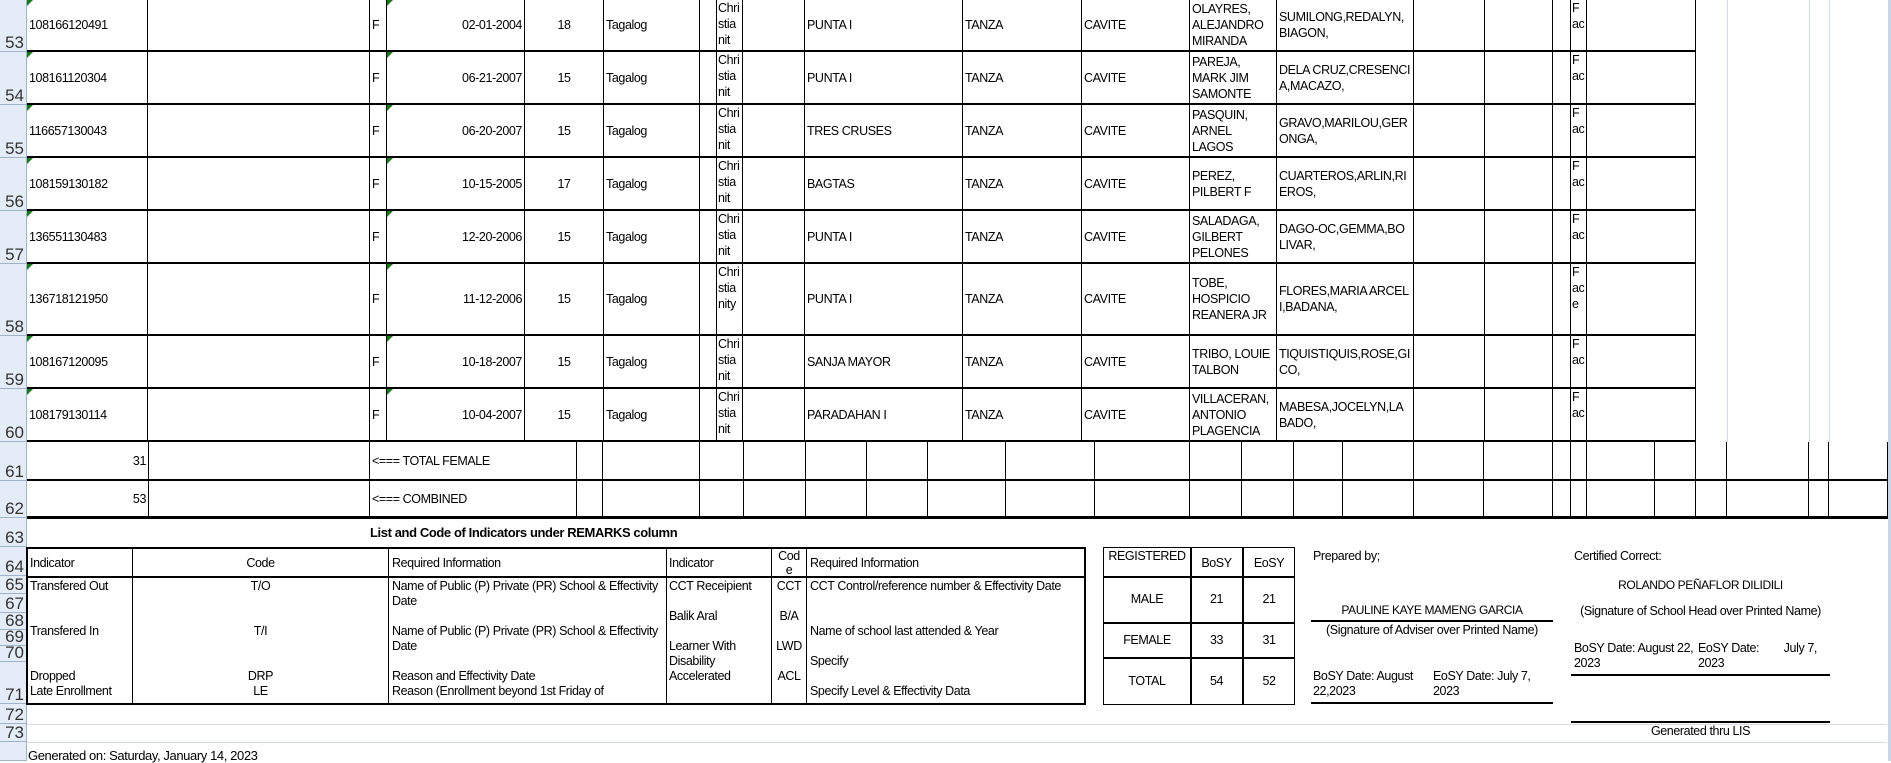 The height and width of the screenshot is (763, 1891). Describe the element at coordinates (564, 26) in the screenshot. I see `cell-age: 18` at that location.